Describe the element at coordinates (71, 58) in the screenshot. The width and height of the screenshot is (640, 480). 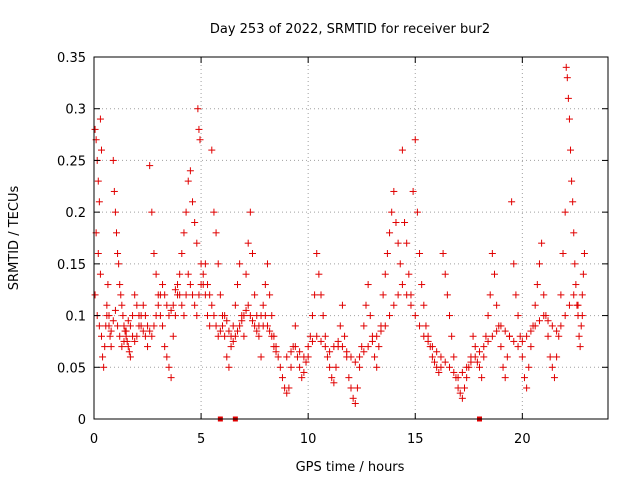
I see `y-tick-label: 0.35` at that location.